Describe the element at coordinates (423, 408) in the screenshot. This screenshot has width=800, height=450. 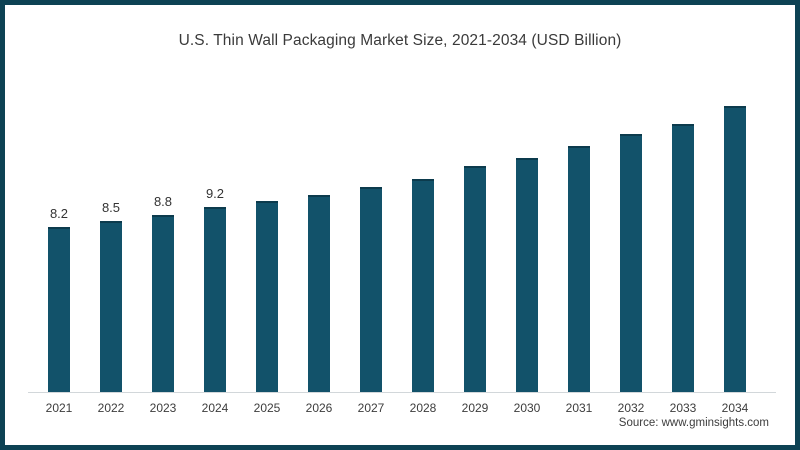
I see `x-axis-label-2028: 2028` at that location.